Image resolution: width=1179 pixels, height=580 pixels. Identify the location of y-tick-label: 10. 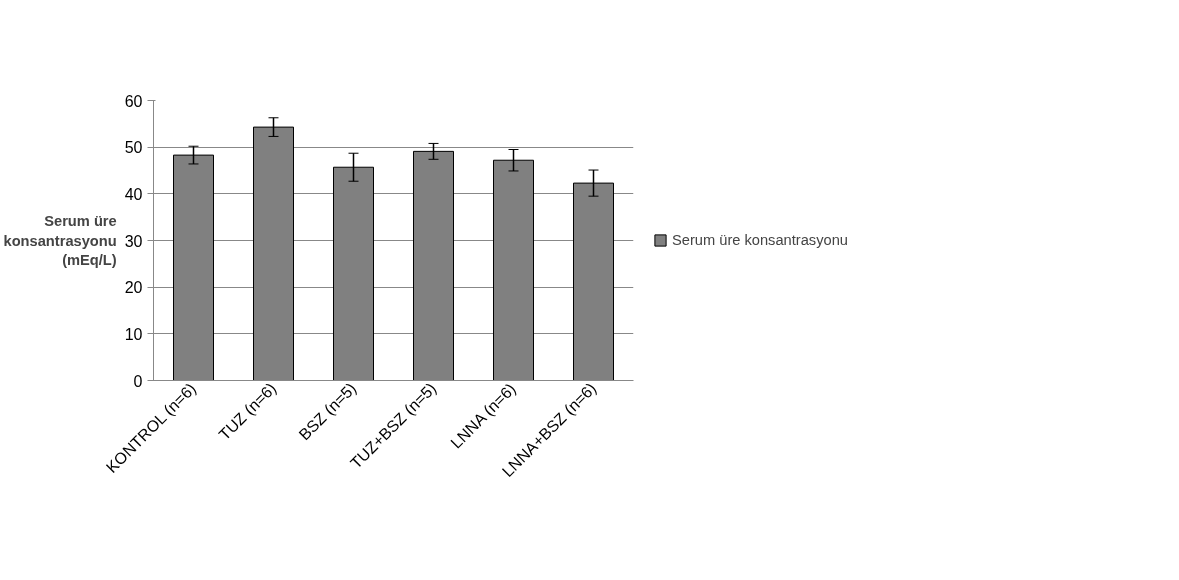
(133, 334).